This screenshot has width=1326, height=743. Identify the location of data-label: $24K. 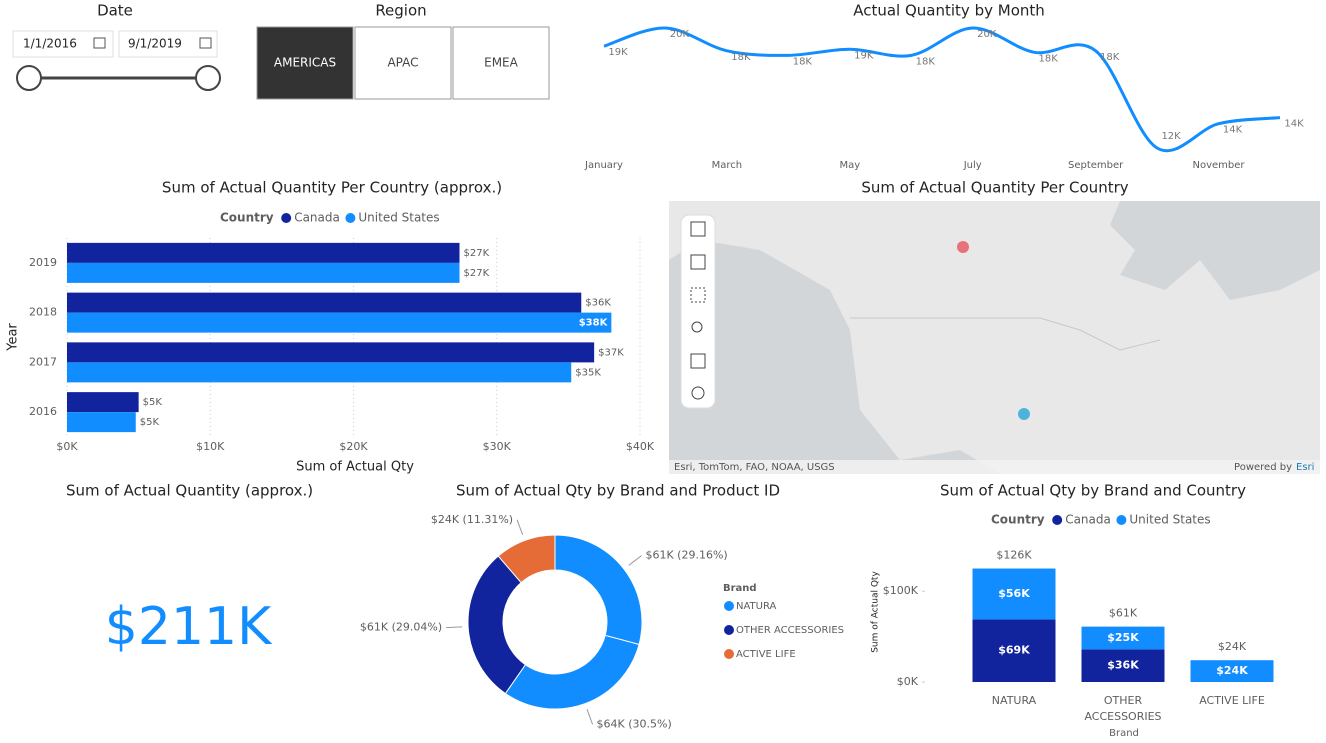
(1232, 670).